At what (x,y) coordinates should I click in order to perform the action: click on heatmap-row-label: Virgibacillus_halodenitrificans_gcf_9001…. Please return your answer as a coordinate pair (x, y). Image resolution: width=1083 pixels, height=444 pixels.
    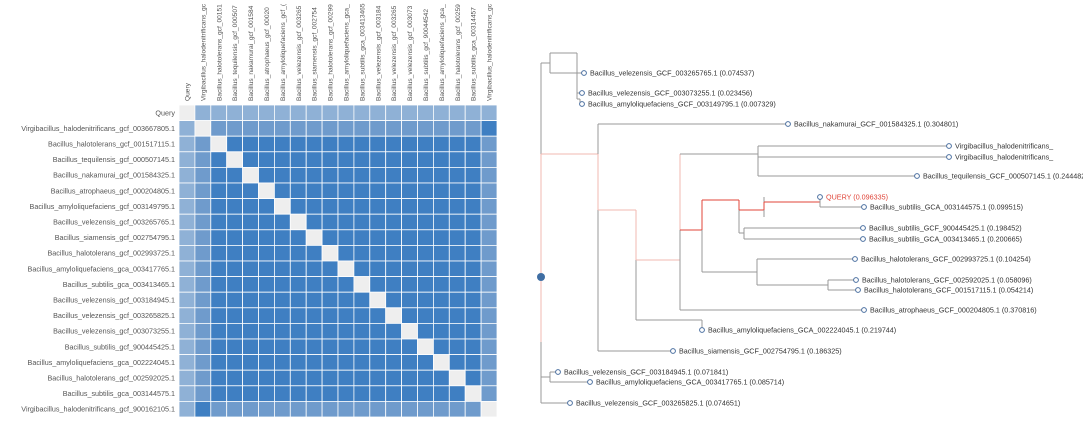
    Looking at the image, I should click on (98, 409).